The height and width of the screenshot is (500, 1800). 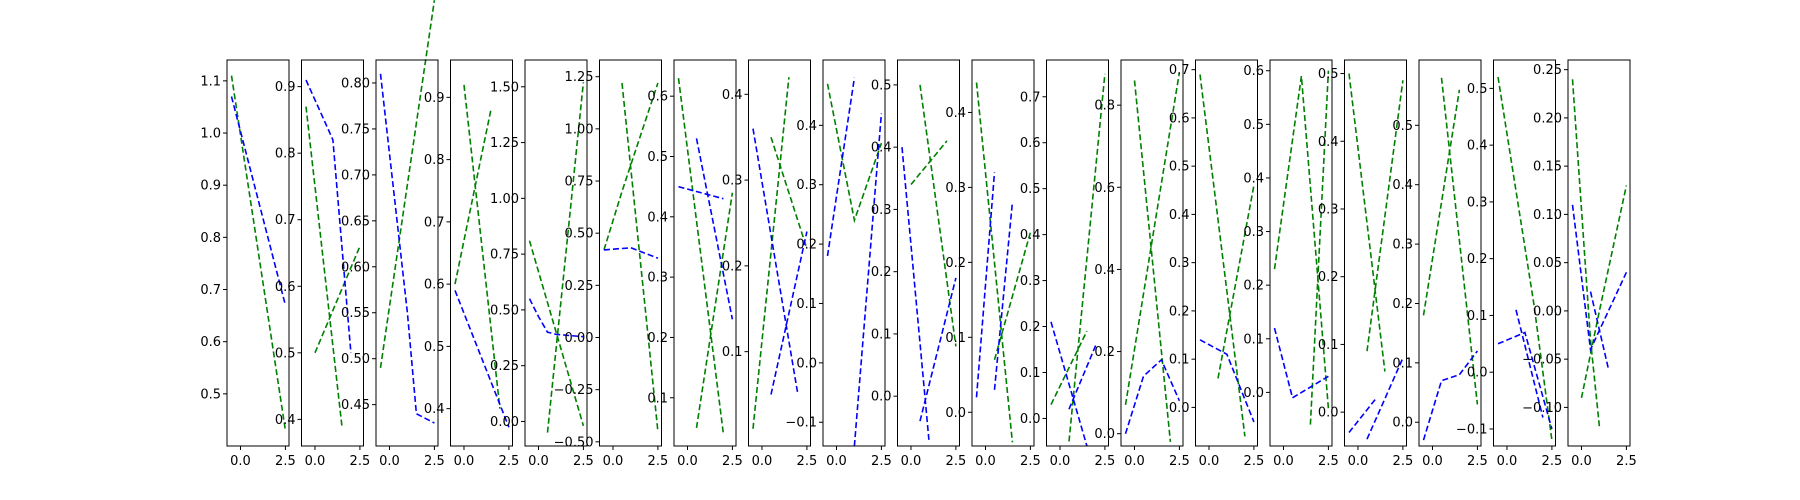 I want to click on y-tick-label: 1.00, so click(x=579, y=129).